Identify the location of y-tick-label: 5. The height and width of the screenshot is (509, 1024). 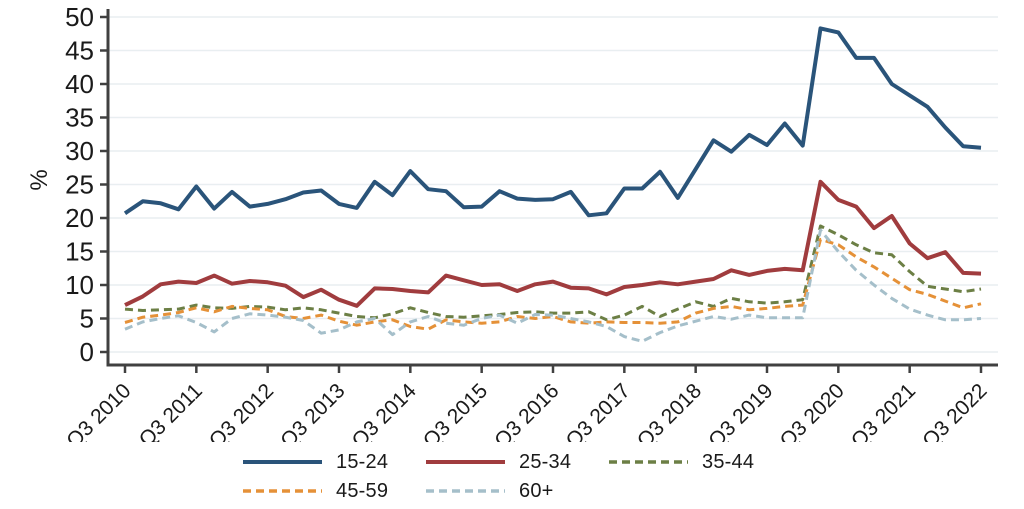
(87, 319).